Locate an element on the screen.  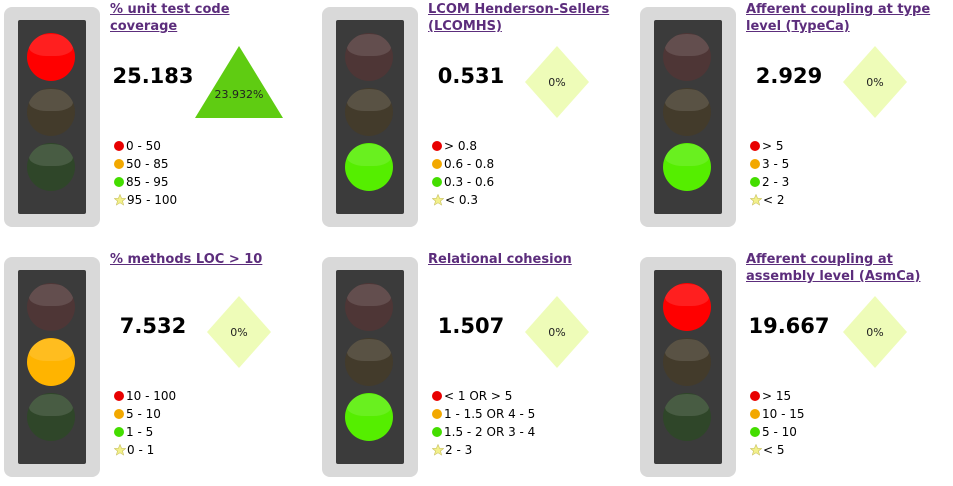
legend-item: 3 - 5 is located at coordinates (769, 164).